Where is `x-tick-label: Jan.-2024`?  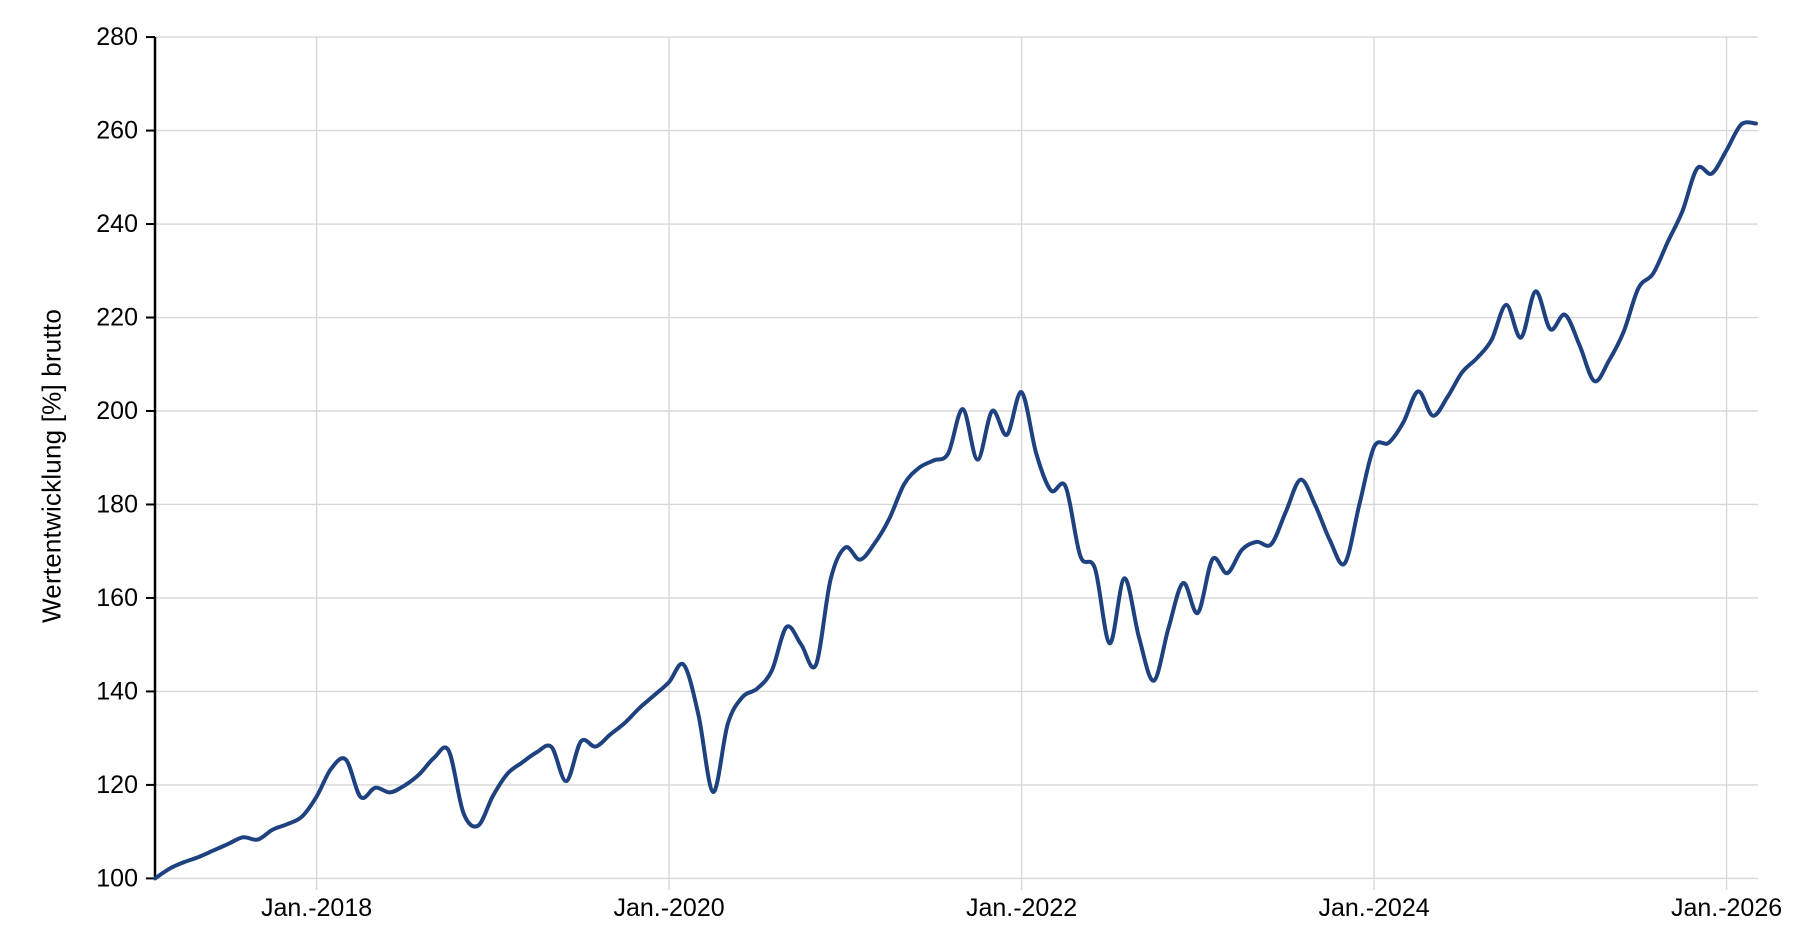 x-tick-label: Jan.-2024 is located at coordinates (1373, 908).